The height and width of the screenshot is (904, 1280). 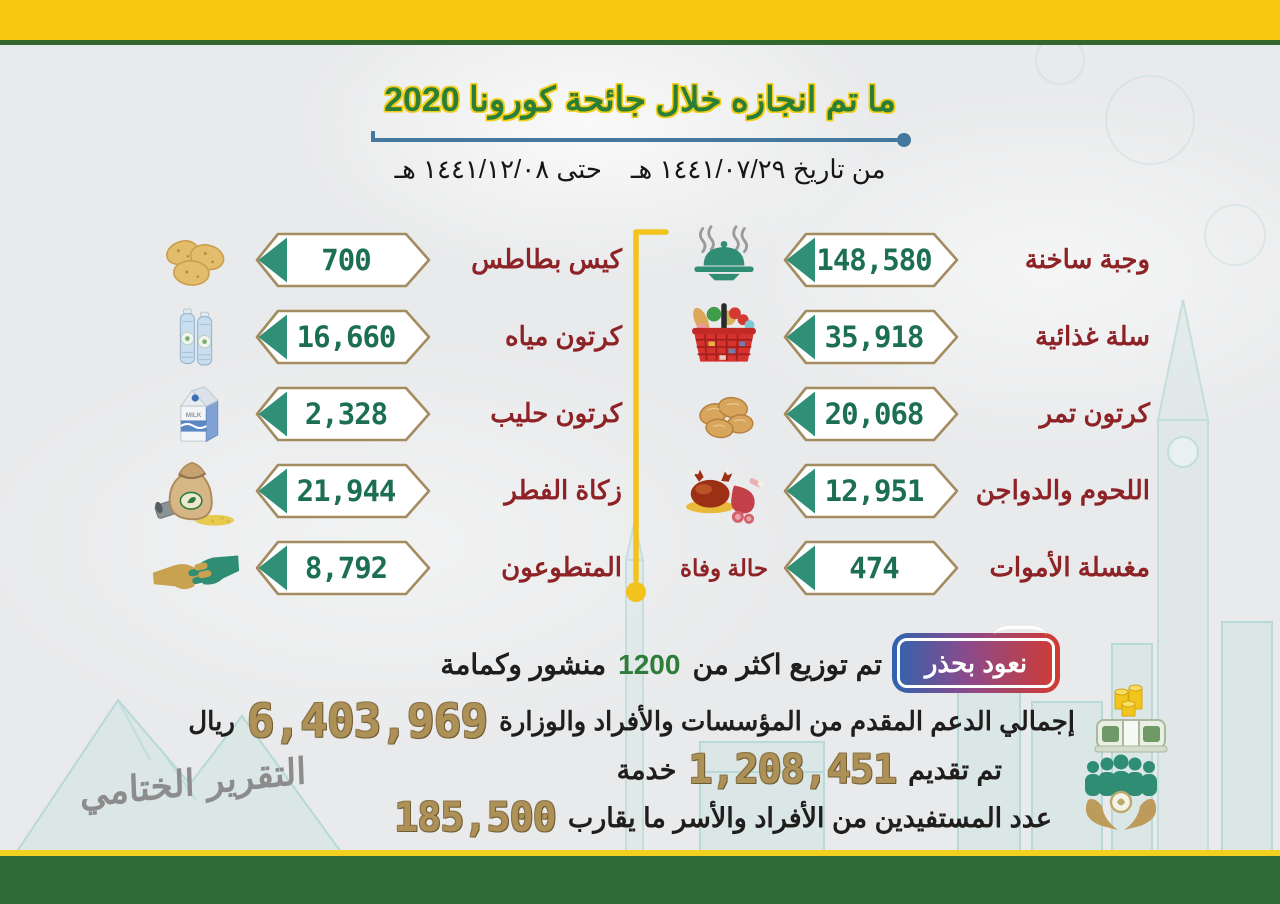 I want to click on stat-label: وجبة ساخنة, so click(x=1087, y=259).